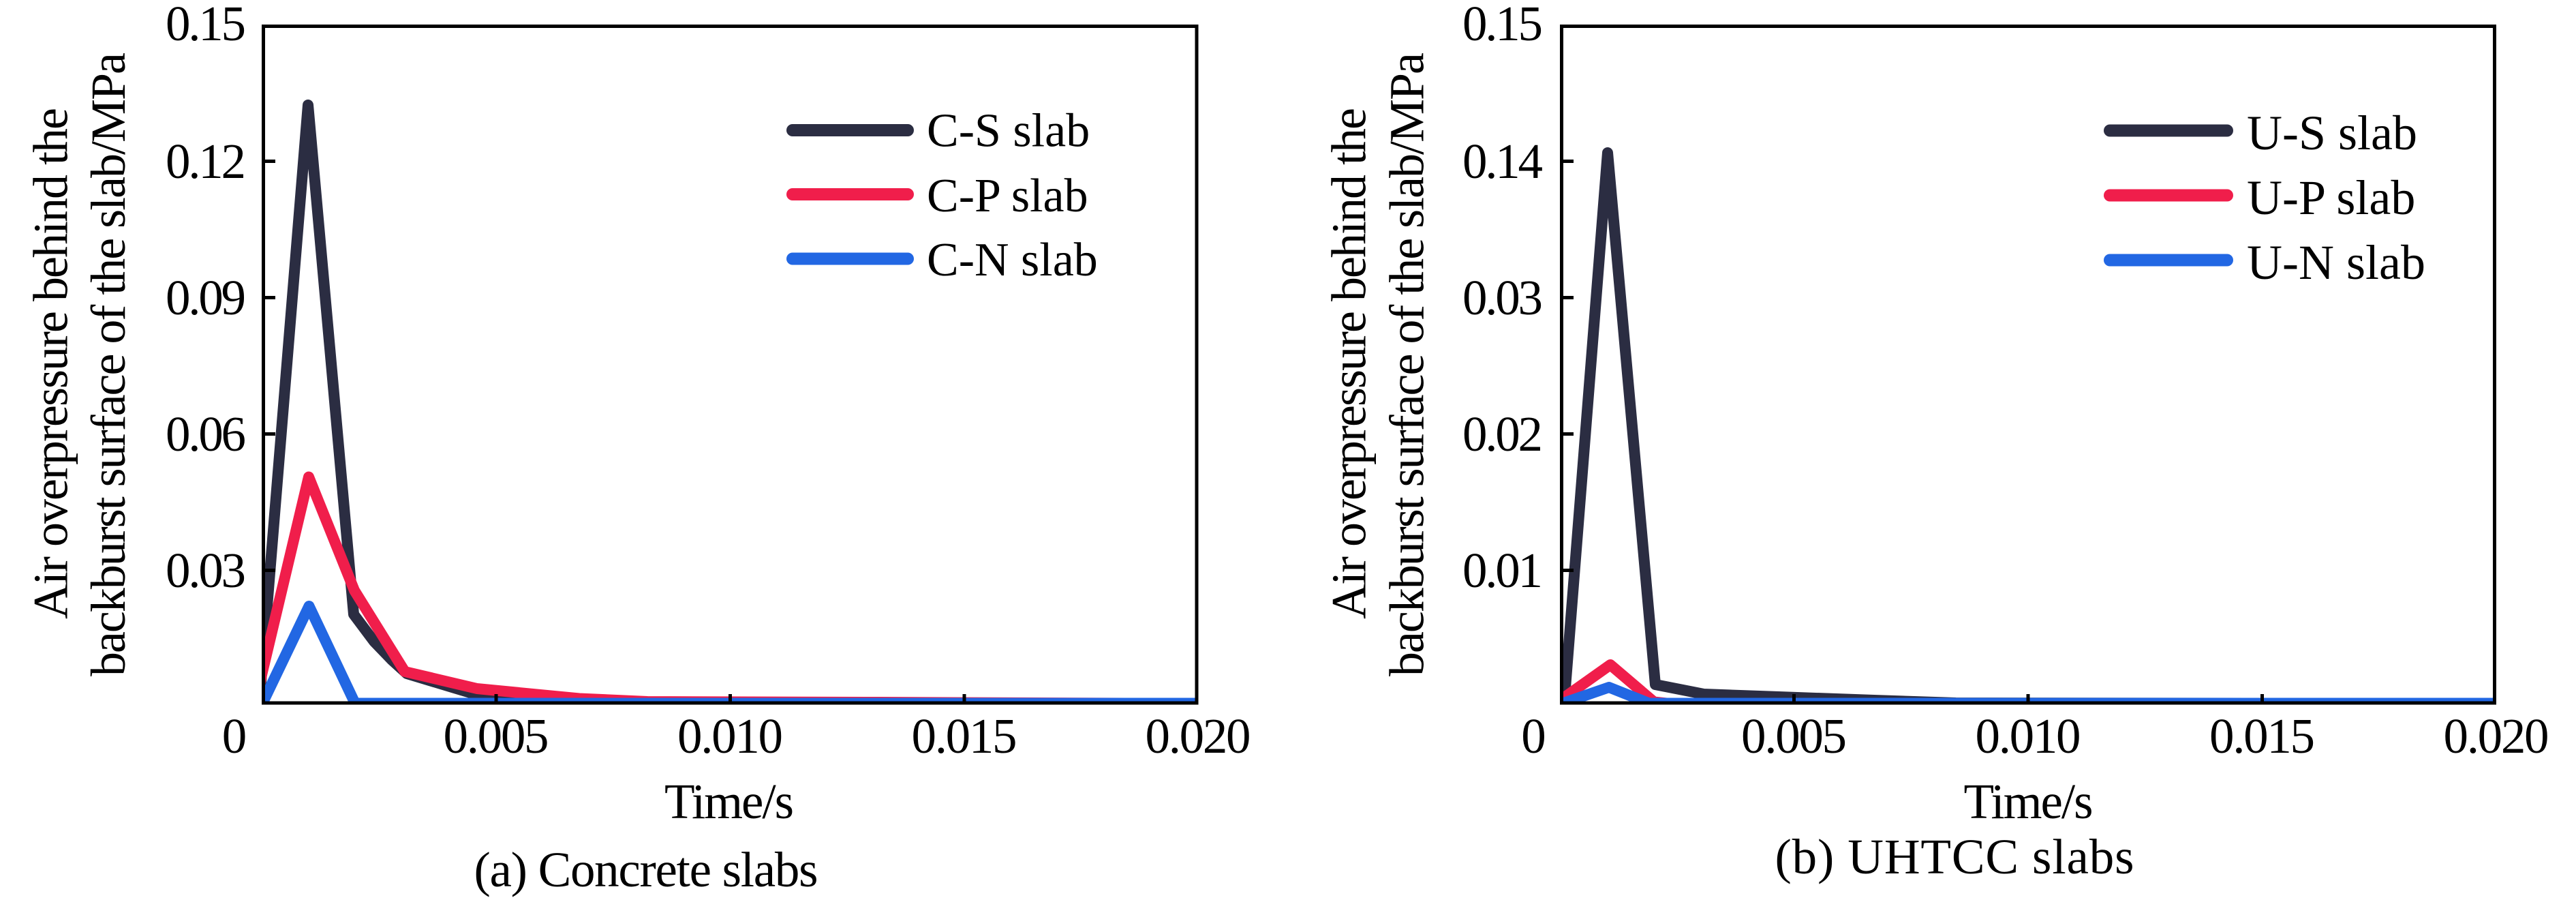 The image size is (2576, 900). I want to click on svg-text: 0.01, so click(1503, 570).